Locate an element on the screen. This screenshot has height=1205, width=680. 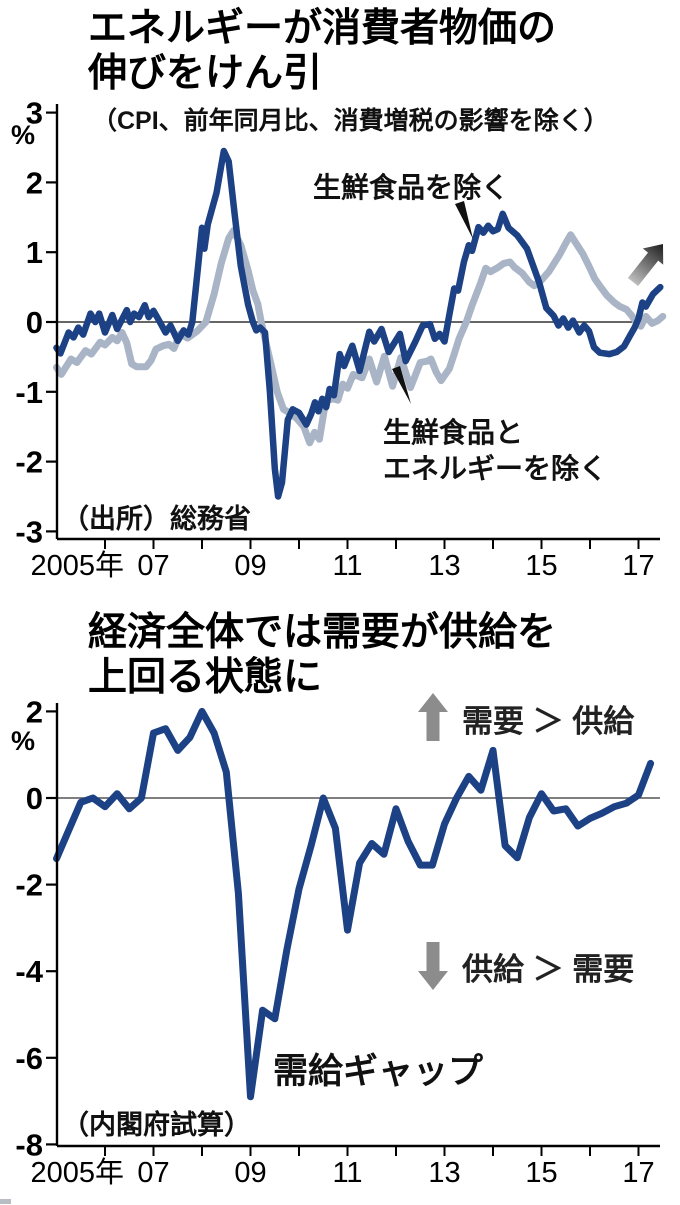
svg-text: -6 is located at coordinates (29, 1058).